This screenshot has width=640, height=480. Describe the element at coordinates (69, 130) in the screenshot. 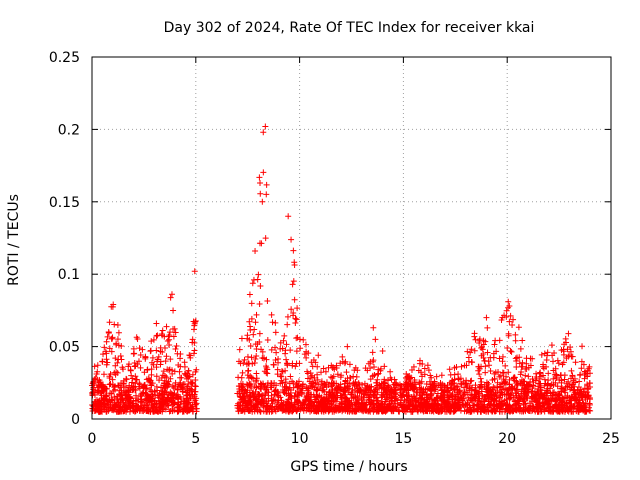

I see `y-tick-label: 0.2` at that location.